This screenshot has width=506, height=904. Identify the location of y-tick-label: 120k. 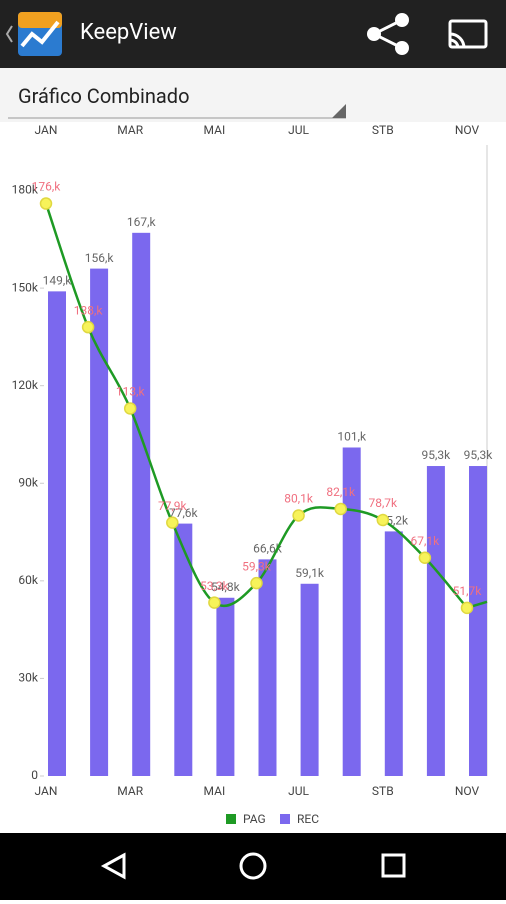
(25, 385).